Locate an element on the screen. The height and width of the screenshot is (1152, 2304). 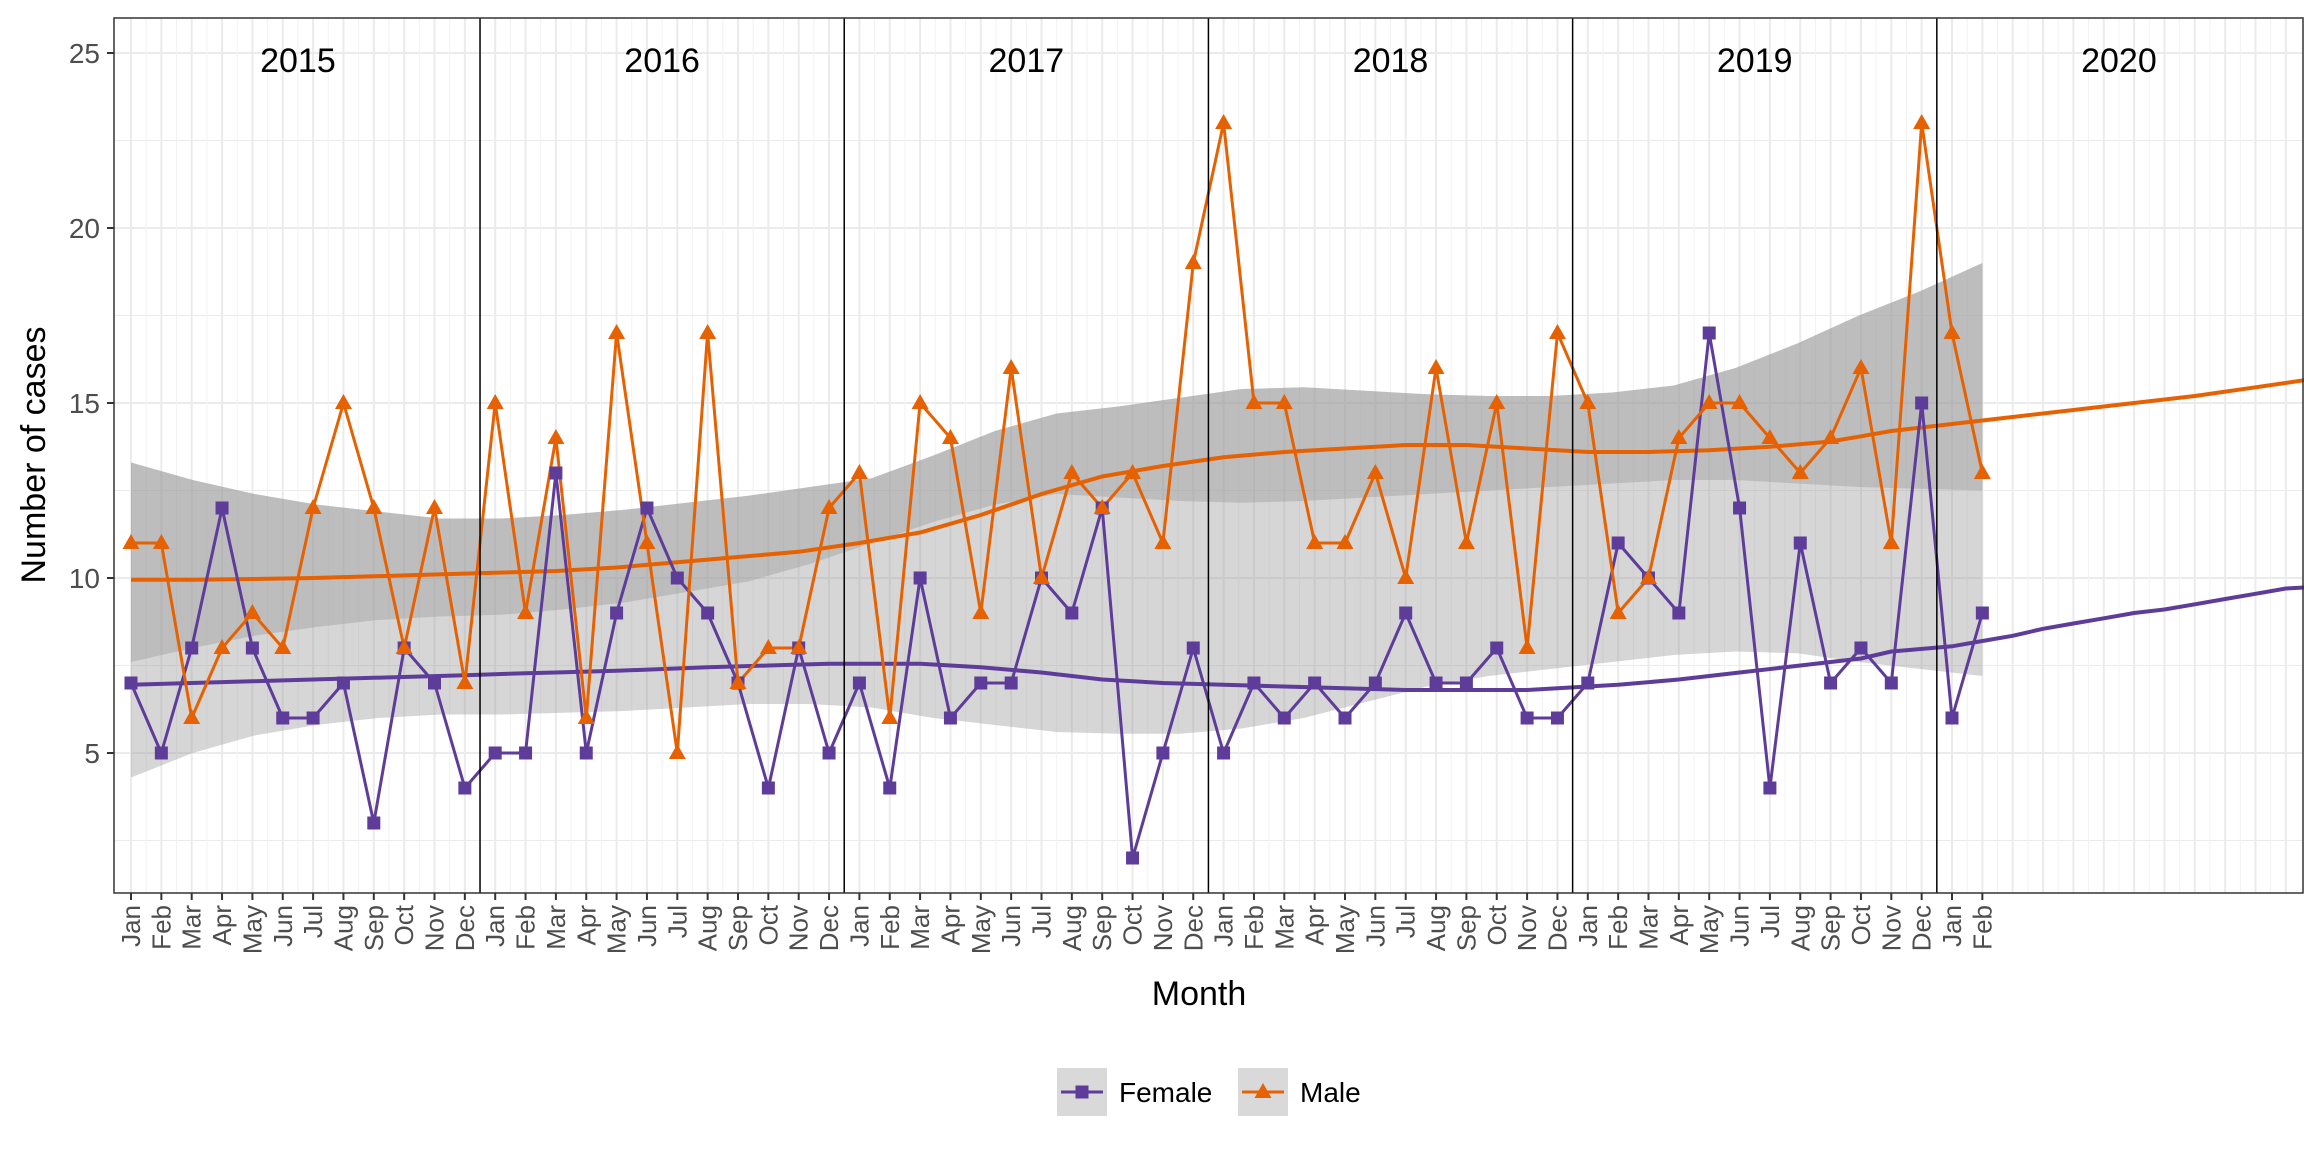
year-label: 2016 is located at coordinates (662, 61).